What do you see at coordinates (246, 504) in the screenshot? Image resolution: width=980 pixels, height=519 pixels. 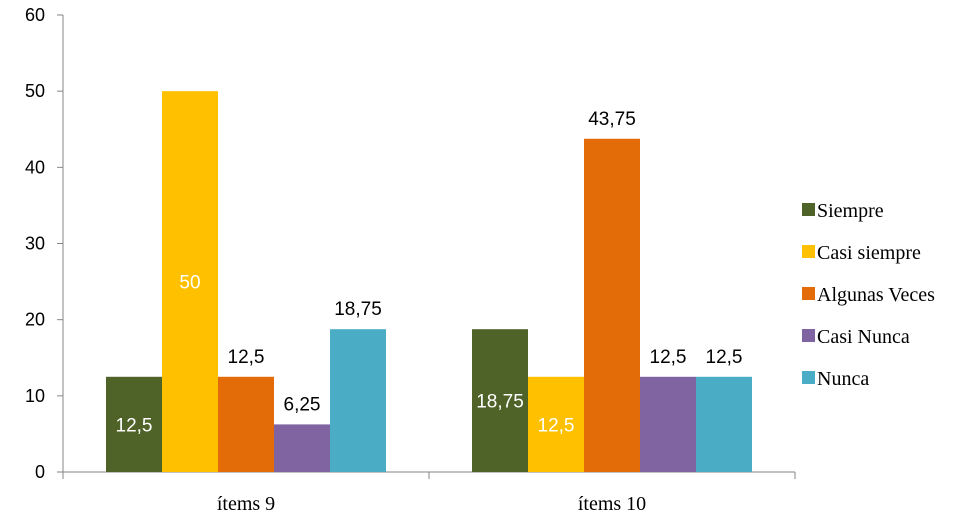 I see `x-category-label: ítems 9` at bounding box center [246, 504].